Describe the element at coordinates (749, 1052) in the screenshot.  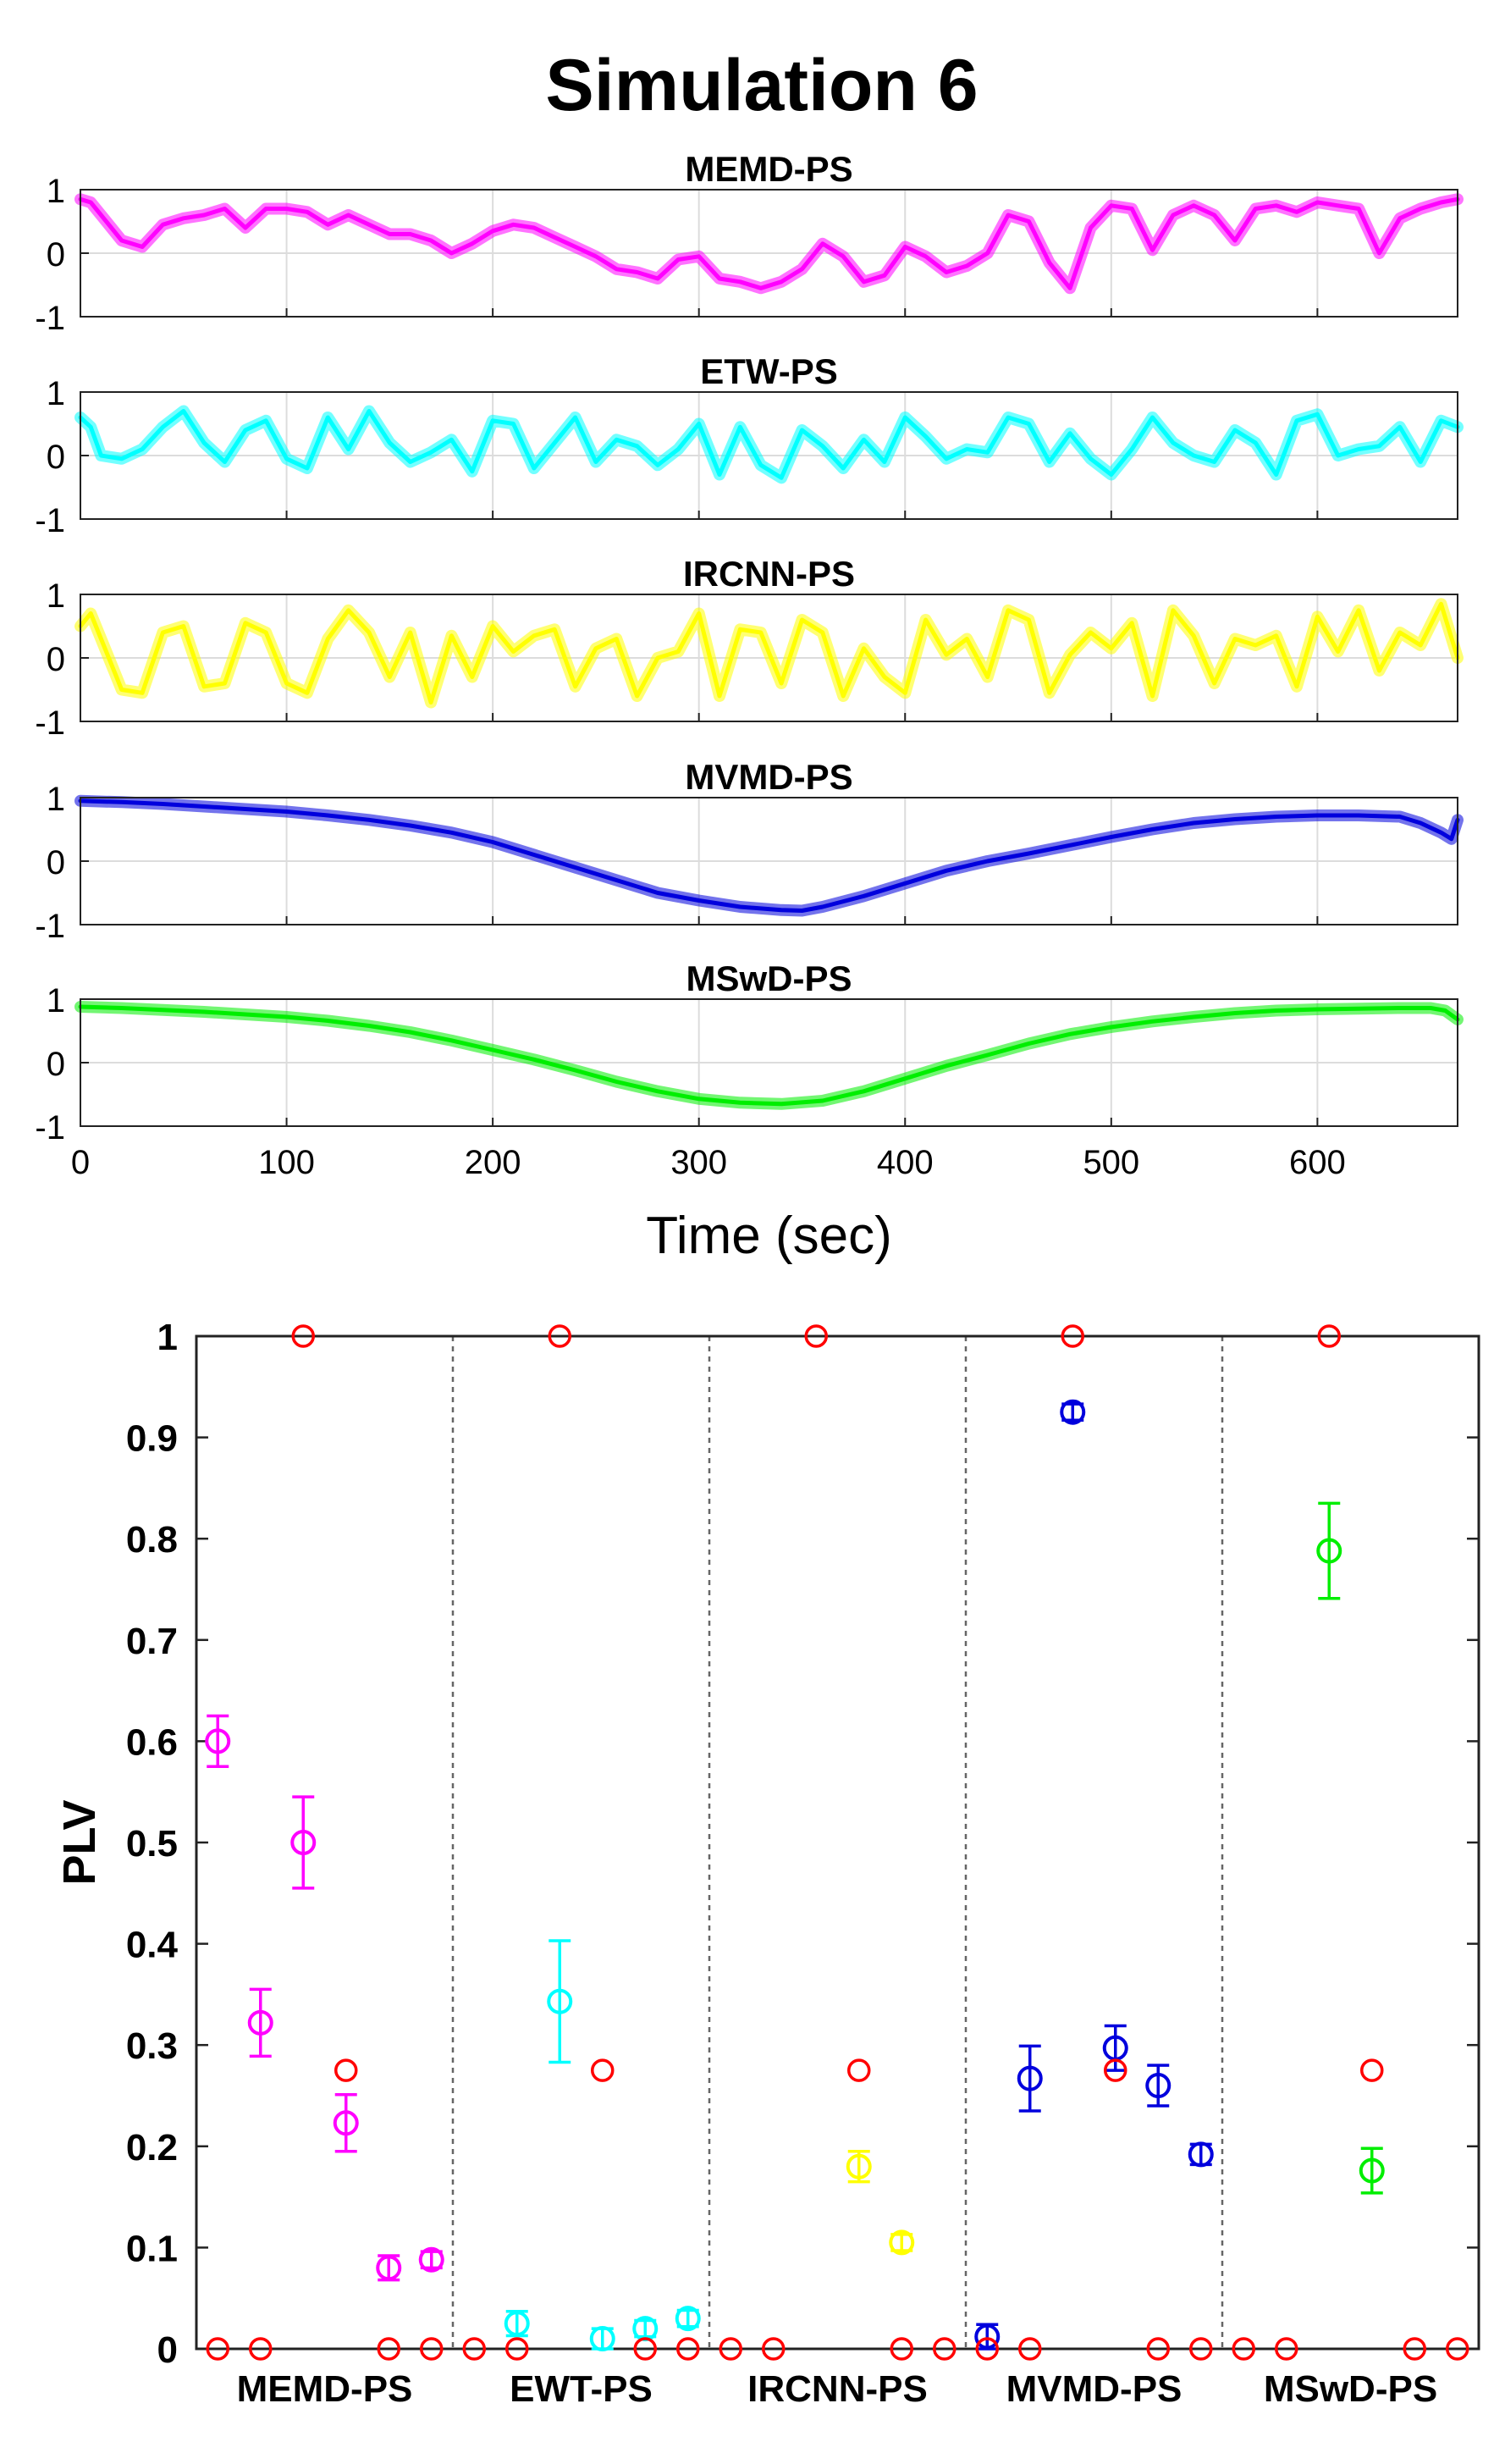
I see `signal-panel: MSwD-PS 1 0 -1` at that location.